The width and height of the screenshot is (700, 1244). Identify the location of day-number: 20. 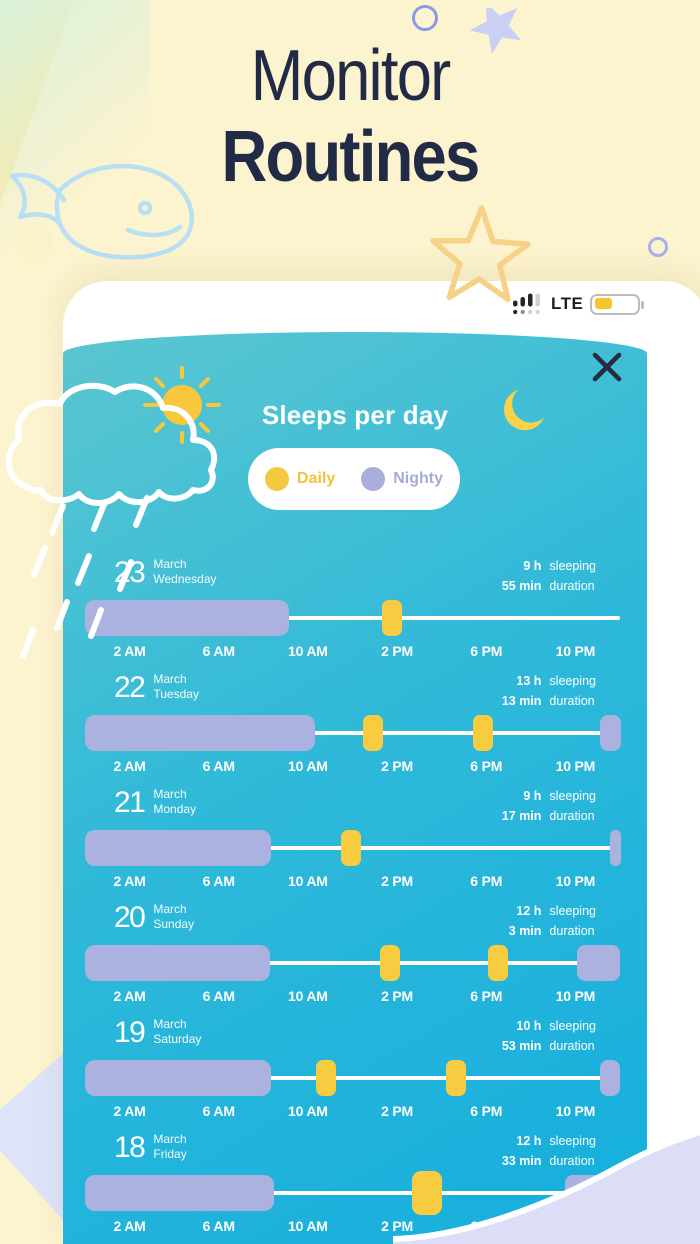
(130, 917).